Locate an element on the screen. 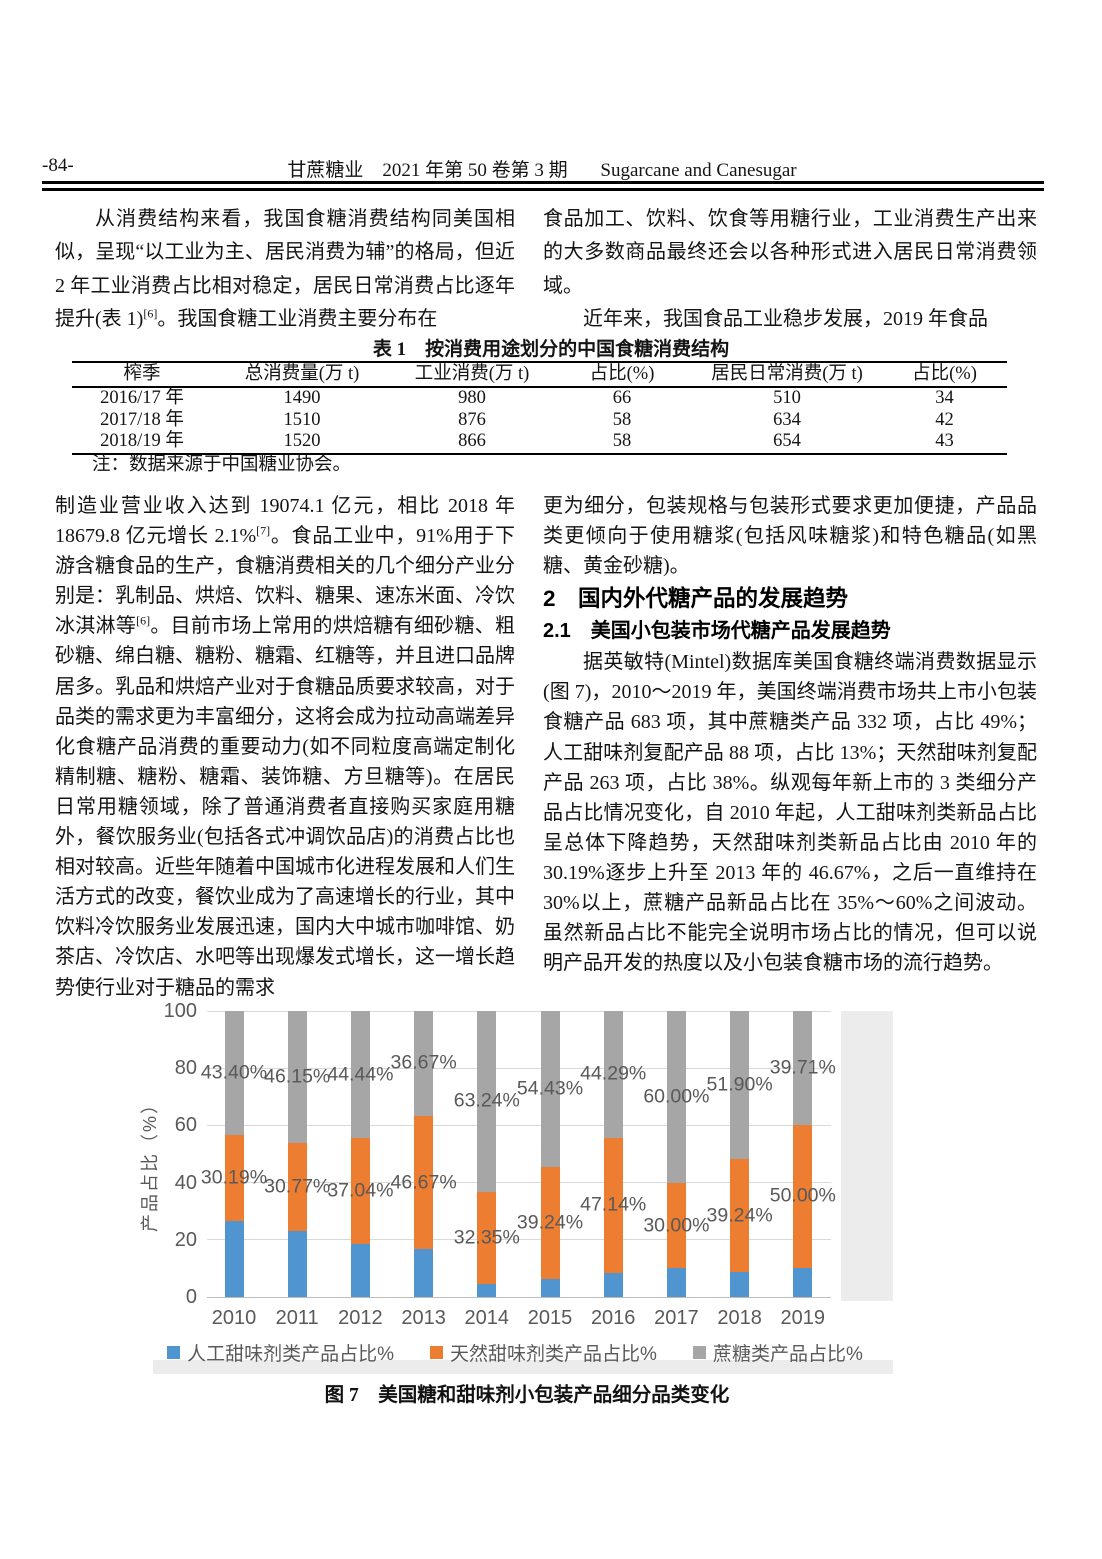 The width and height of the screenshot is (1102, 1559). bar-segment-2013-series1 is located at coordinates (424, 1182).